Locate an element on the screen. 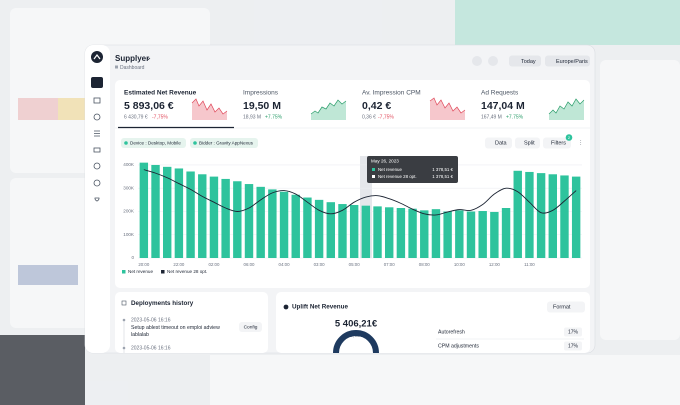 This screenshot has height=405, width=680. logo is located at coordinates (97, 57).